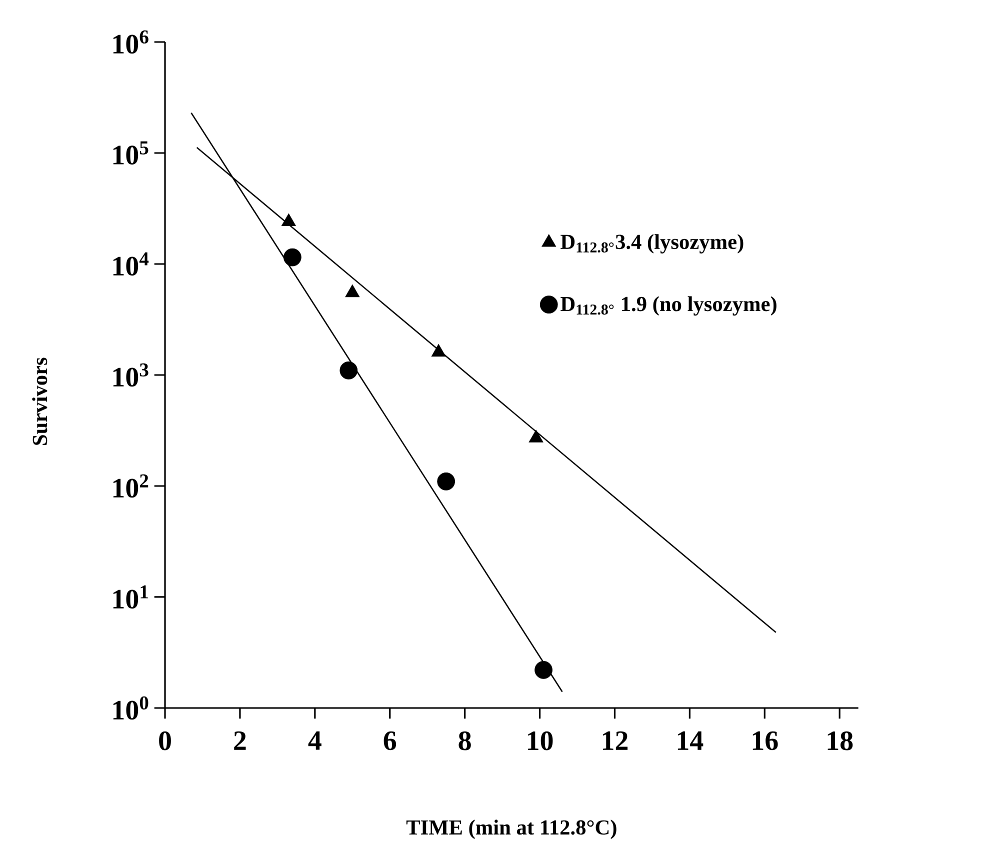 Image resolution: width=996 pixels, height=856 pixels. I want to click on x-tick-label: 10, so click(540, 740).